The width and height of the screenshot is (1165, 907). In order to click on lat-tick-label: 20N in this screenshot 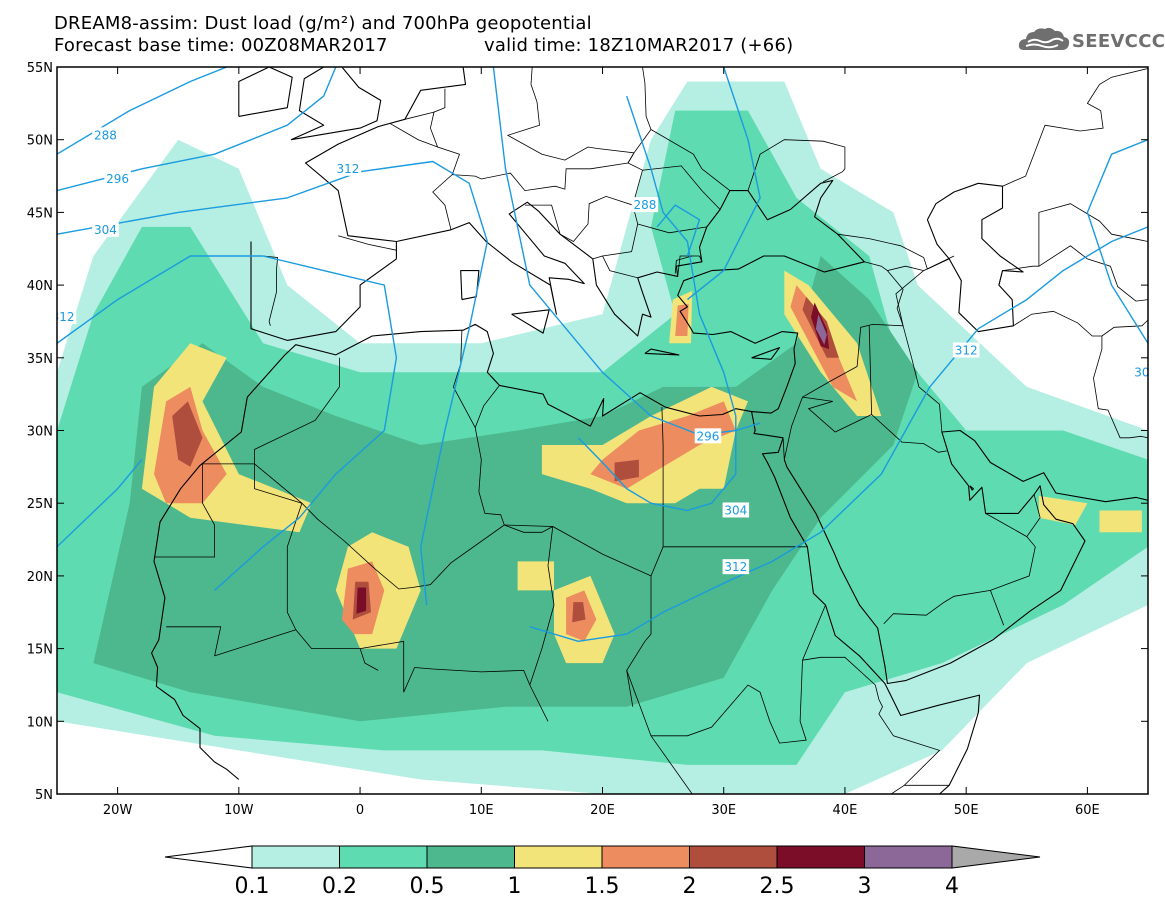, I will do `click(40, 577)`.